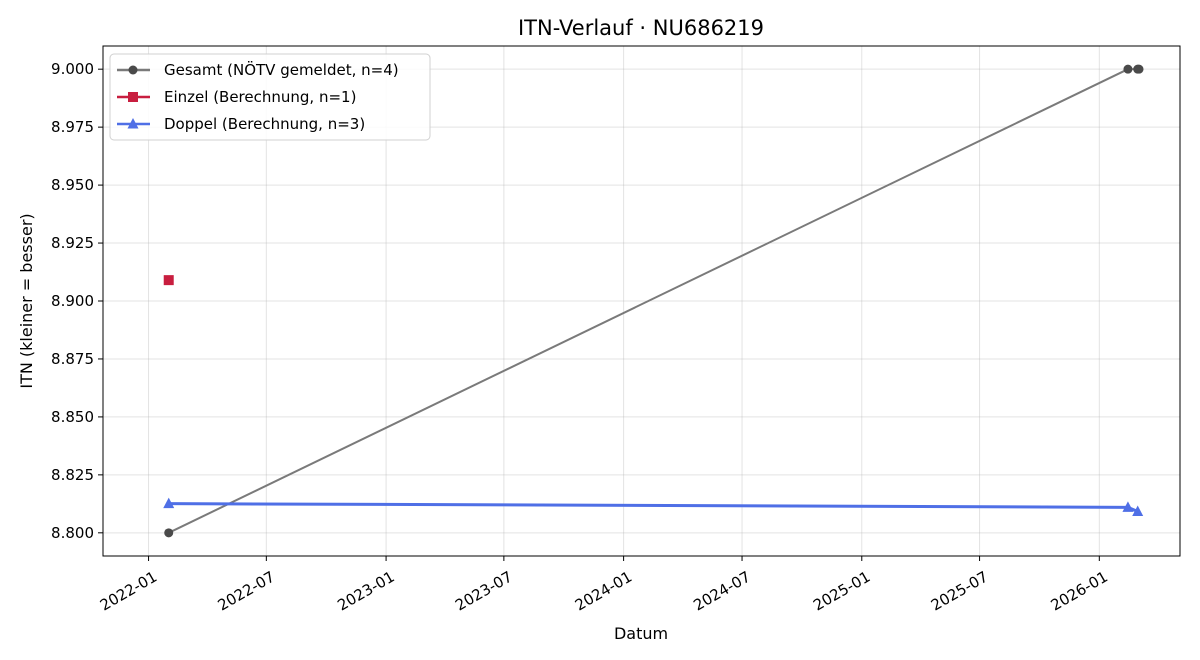 This screenshot has height=660, width=1200. What do you see at coordinates (72, 69) in the screenshot?
I see `y-tick-label: 9.000` at bounding box center [72, 69].